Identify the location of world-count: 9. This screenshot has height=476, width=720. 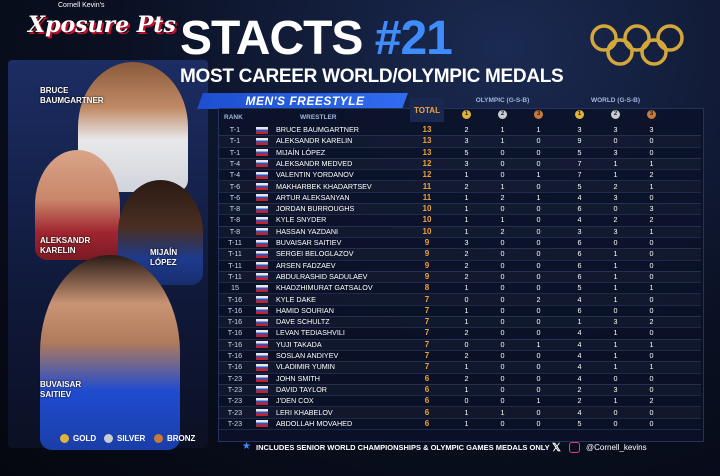
(579, 141).